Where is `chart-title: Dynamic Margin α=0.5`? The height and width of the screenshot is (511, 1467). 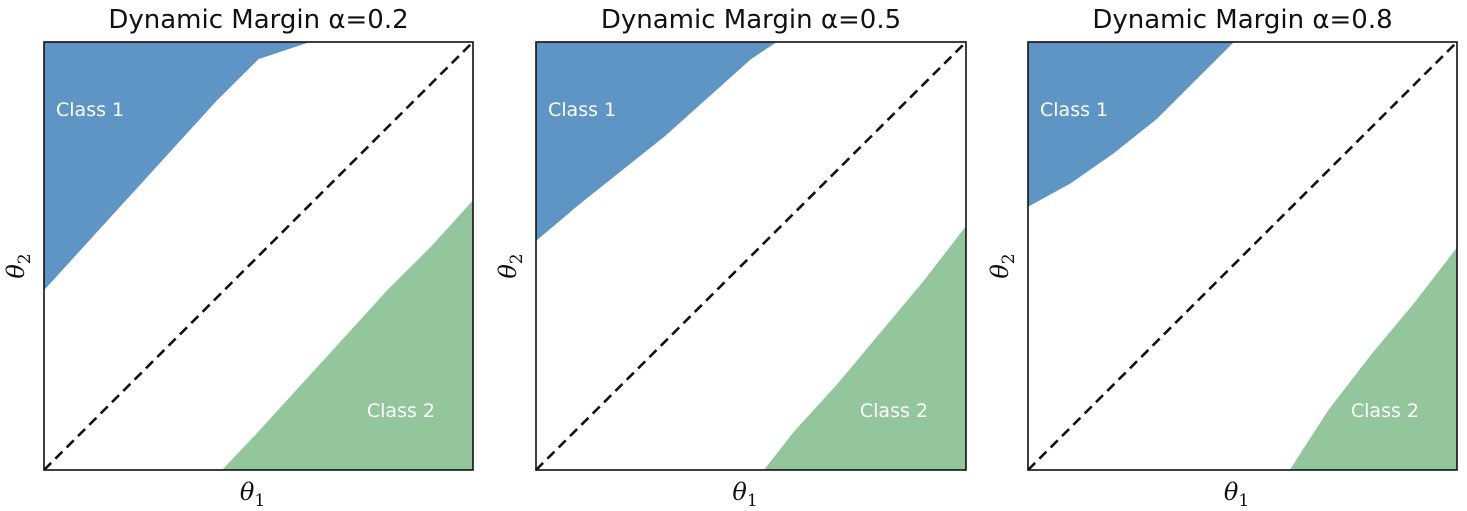 chart-title: Dynamic Margin α=0.5 is located at coordinates (751, 20).